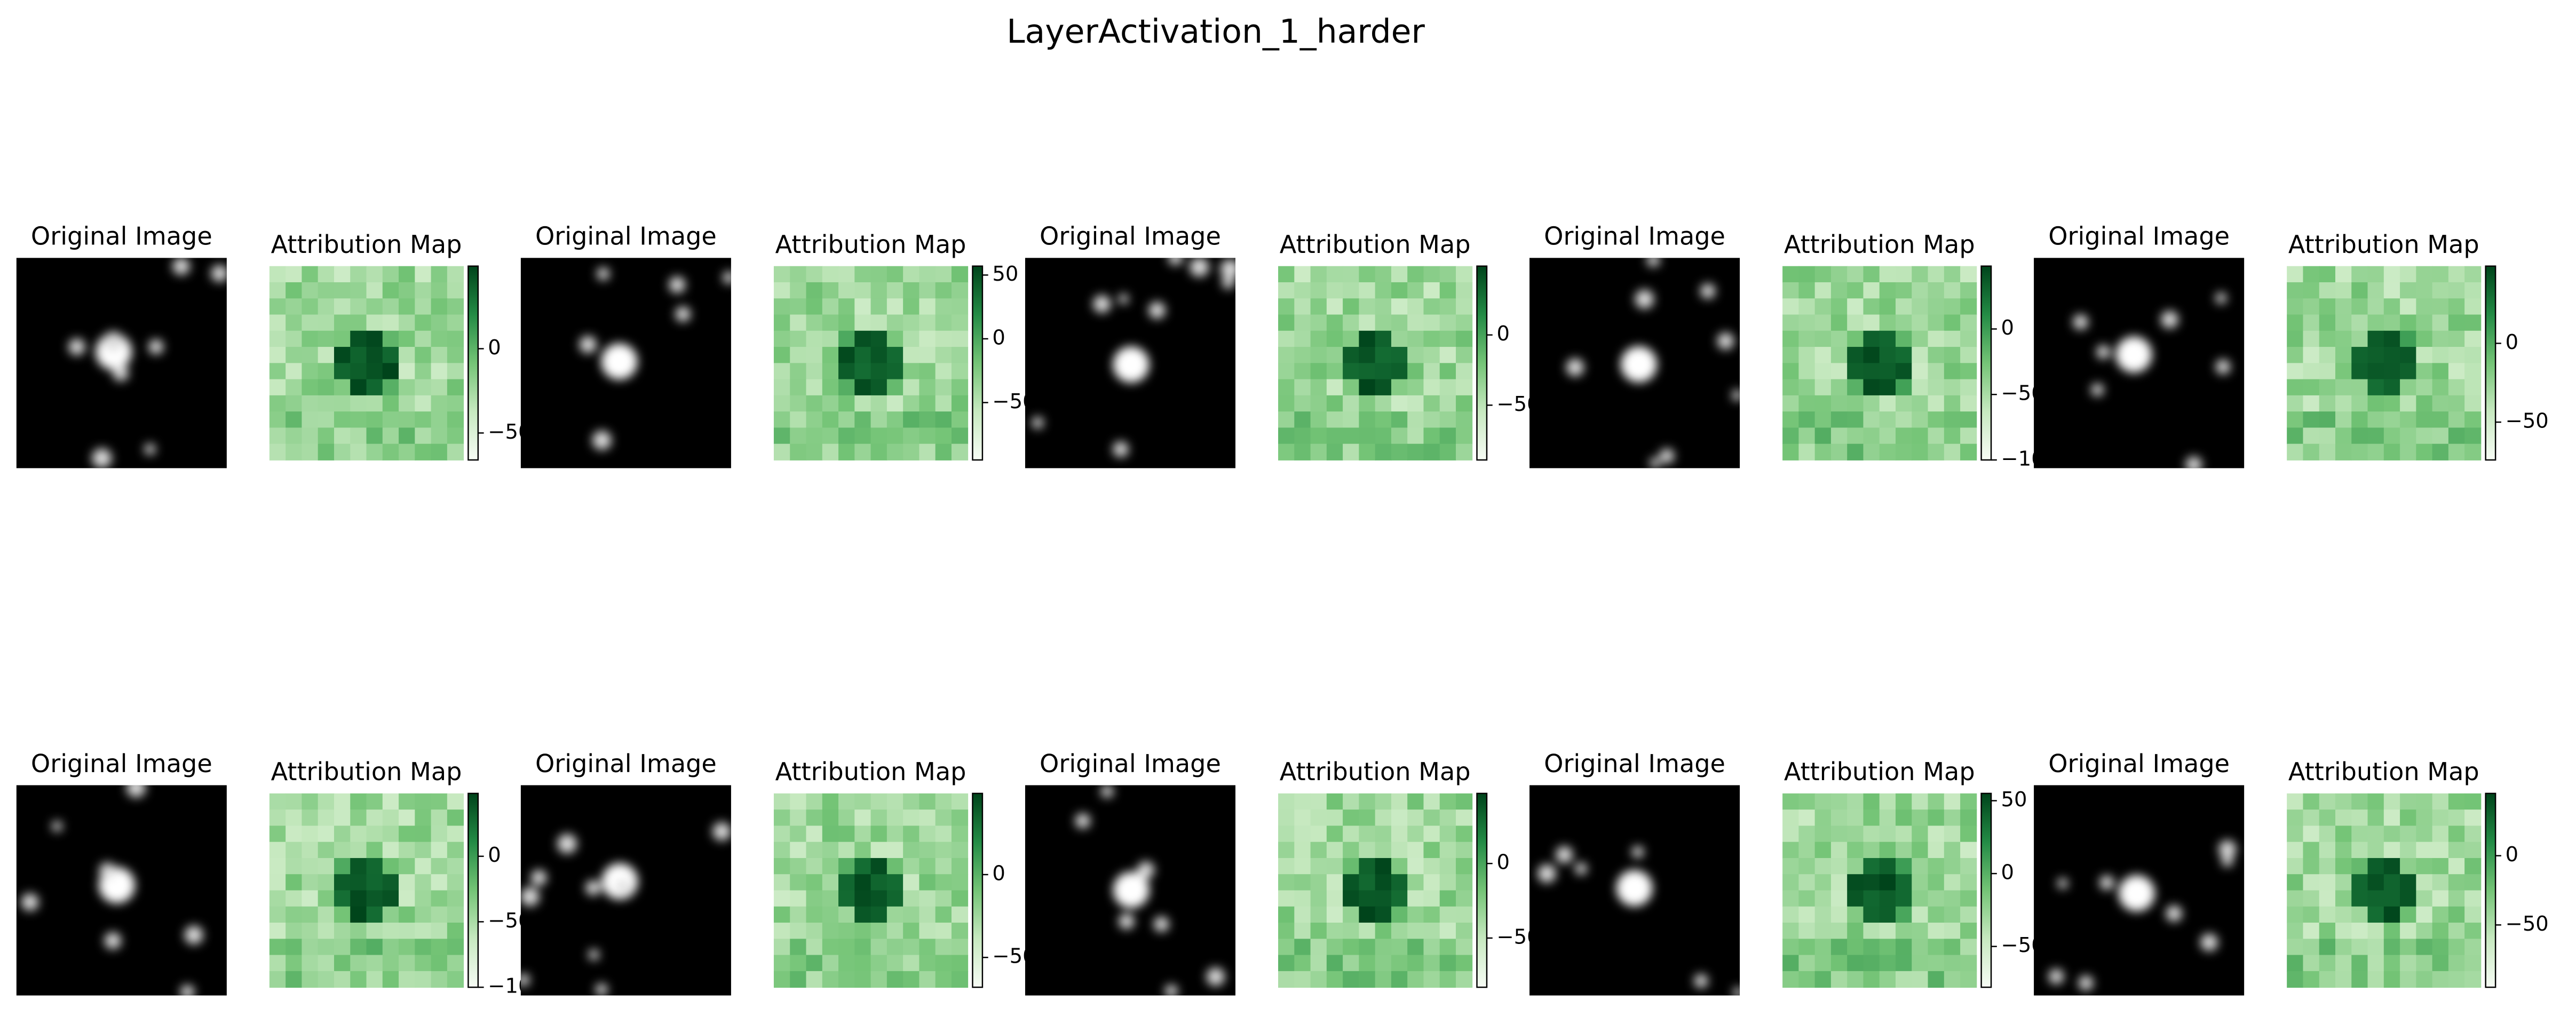 The height and width of the screenshot is (1016, 2576). Describe the element at coordinates (366, 890) in the screenshot. I see `attribution-map` at that location.